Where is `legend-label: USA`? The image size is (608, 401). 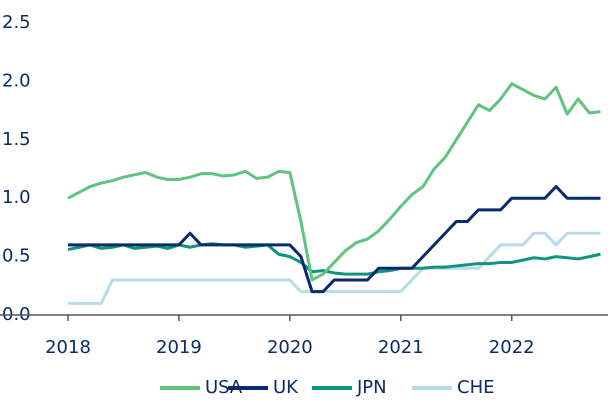 legend-label: USA is located at coordinates (224, 387).